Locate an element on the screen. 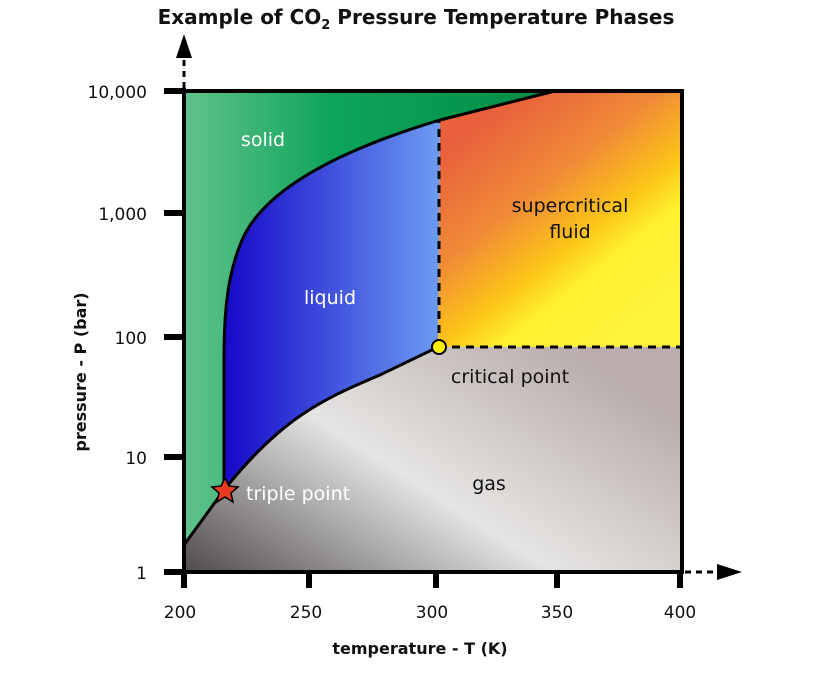  x-tick-label: 300 is located at coordinates (432, 613).